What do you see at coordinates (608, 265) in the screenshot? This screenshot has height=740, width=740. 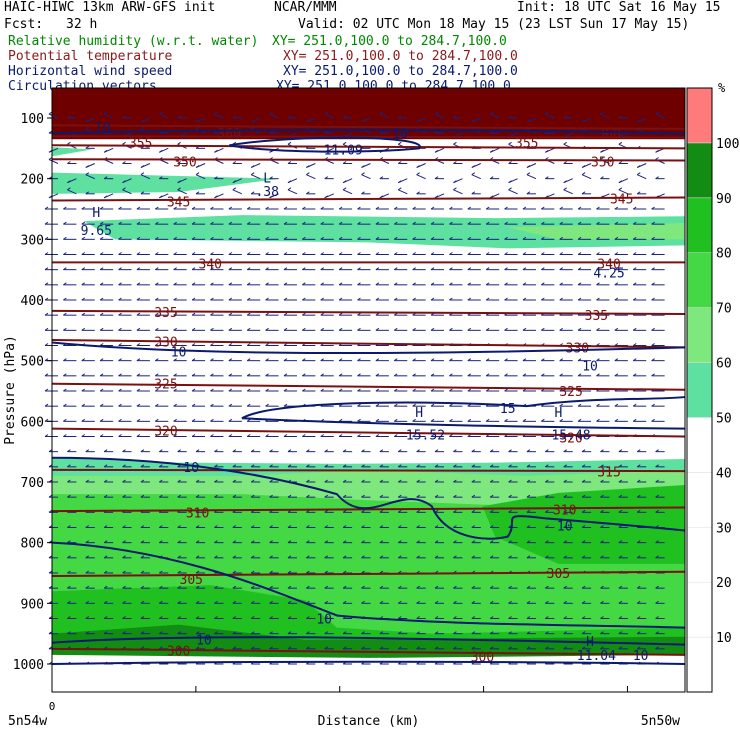 I see `theta-label: 340` at bounding box center [608, 265].